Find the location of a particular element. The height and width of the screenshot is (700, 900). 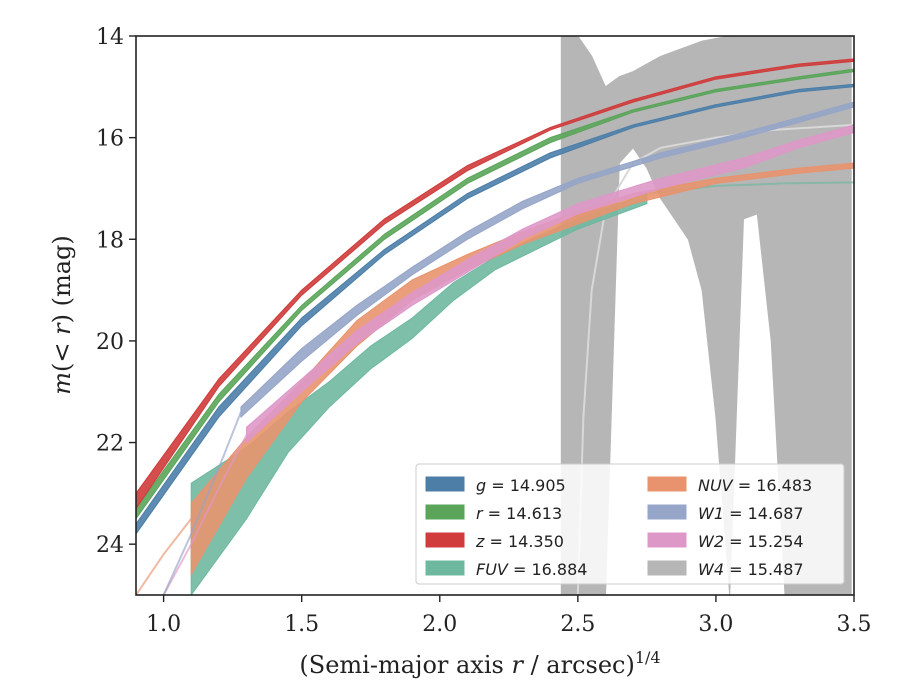

legend-entry-r: r = 14.613 is located at coordinates (519, 513).